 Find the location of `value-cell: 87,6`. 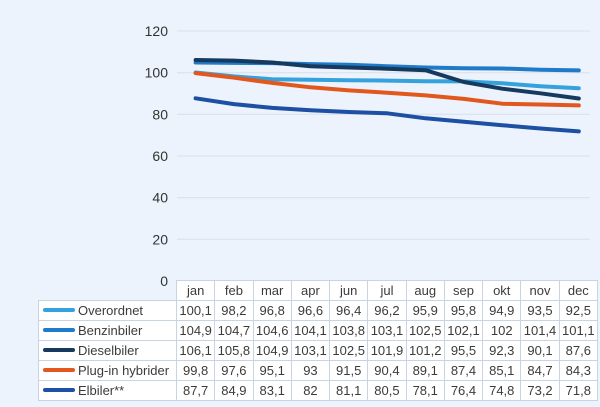

value-cell: 87,6 is located at coordinates (578, 350).